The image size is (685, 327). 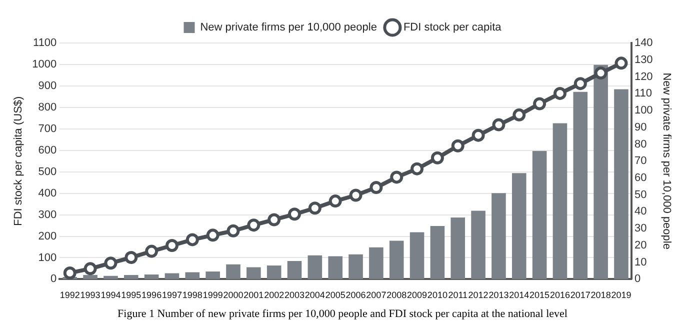 I want to click on y2-tick-label: 80, so click(x=640, y=144).